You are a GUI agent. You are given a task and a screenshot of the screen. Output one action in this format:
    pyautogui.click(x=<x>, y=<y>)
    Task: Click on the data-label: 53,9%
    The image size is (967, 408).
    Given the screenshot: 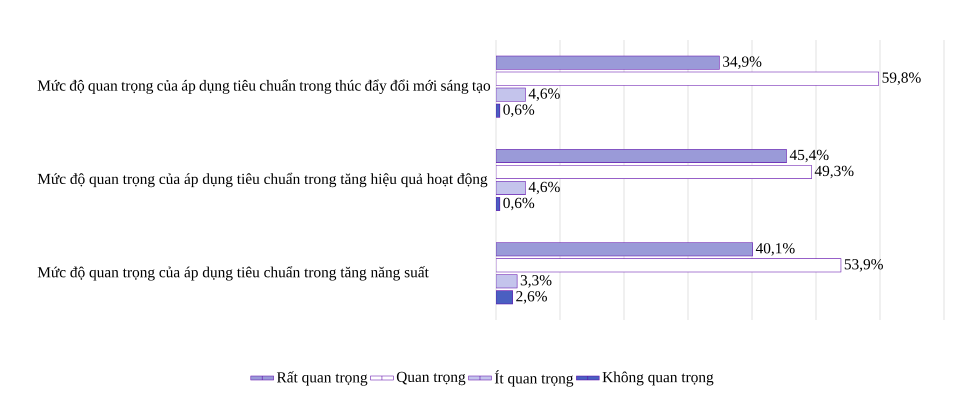 What is the action you would take?
    pyautogui.click(x=863, y=265)
    